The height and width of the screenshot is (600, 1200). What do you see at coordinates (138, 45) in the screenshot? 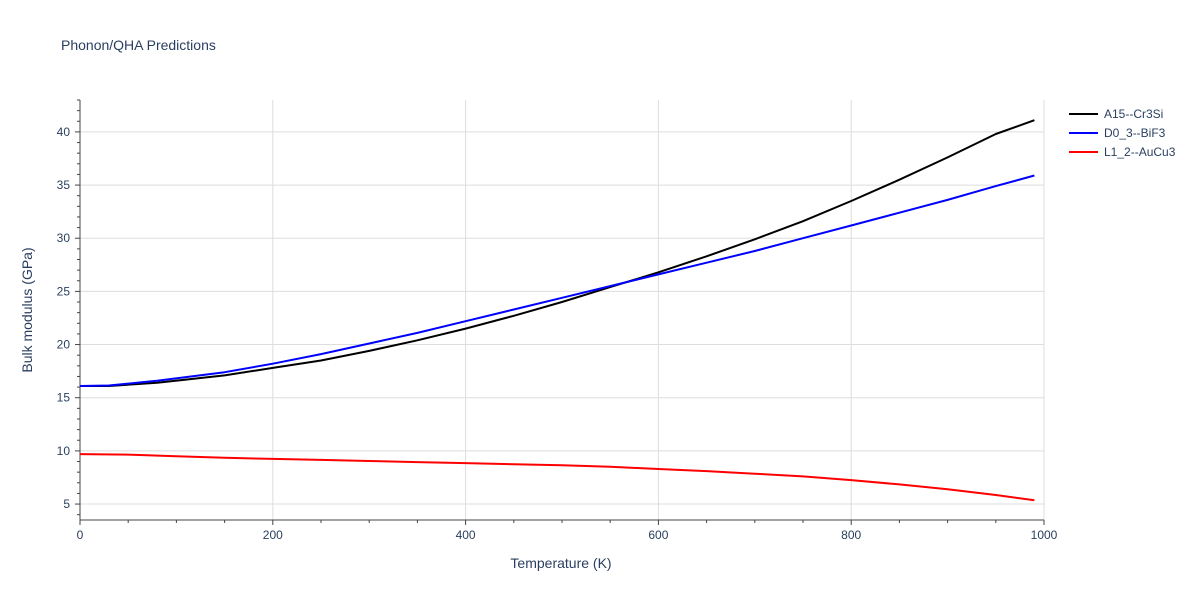
I see `chart-title: Phonon/QHA Predictions` at bounding box center [138, 45].